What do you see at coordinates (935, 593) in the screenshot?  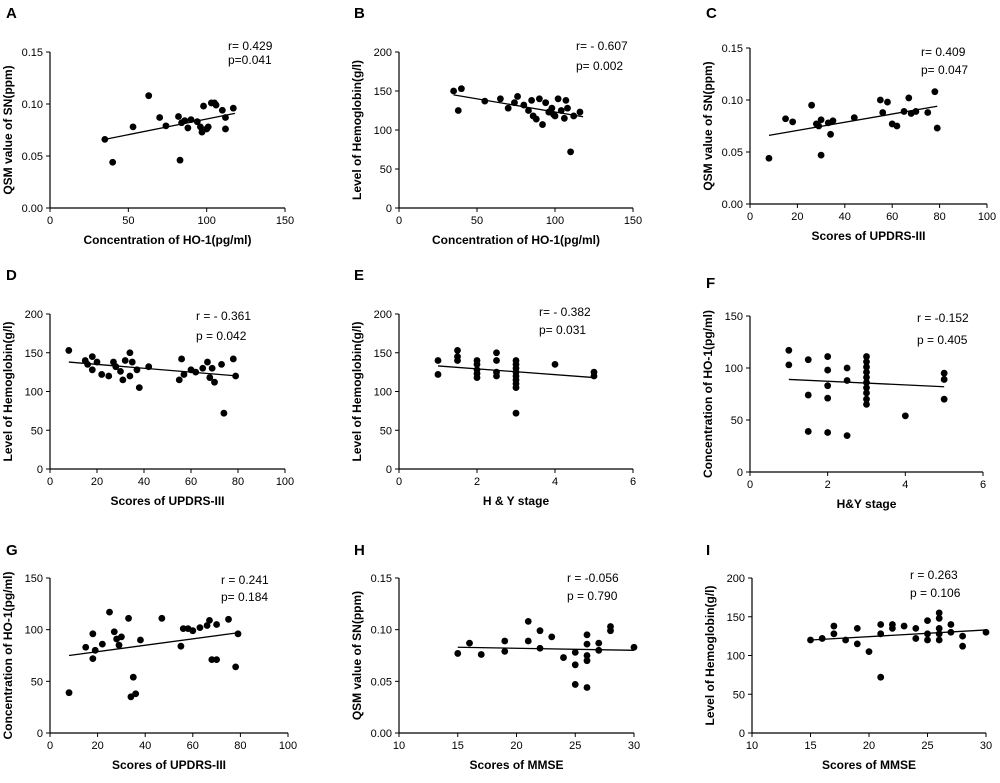 I see `p-value: p = 0.106` at bounding box center [935, 593].